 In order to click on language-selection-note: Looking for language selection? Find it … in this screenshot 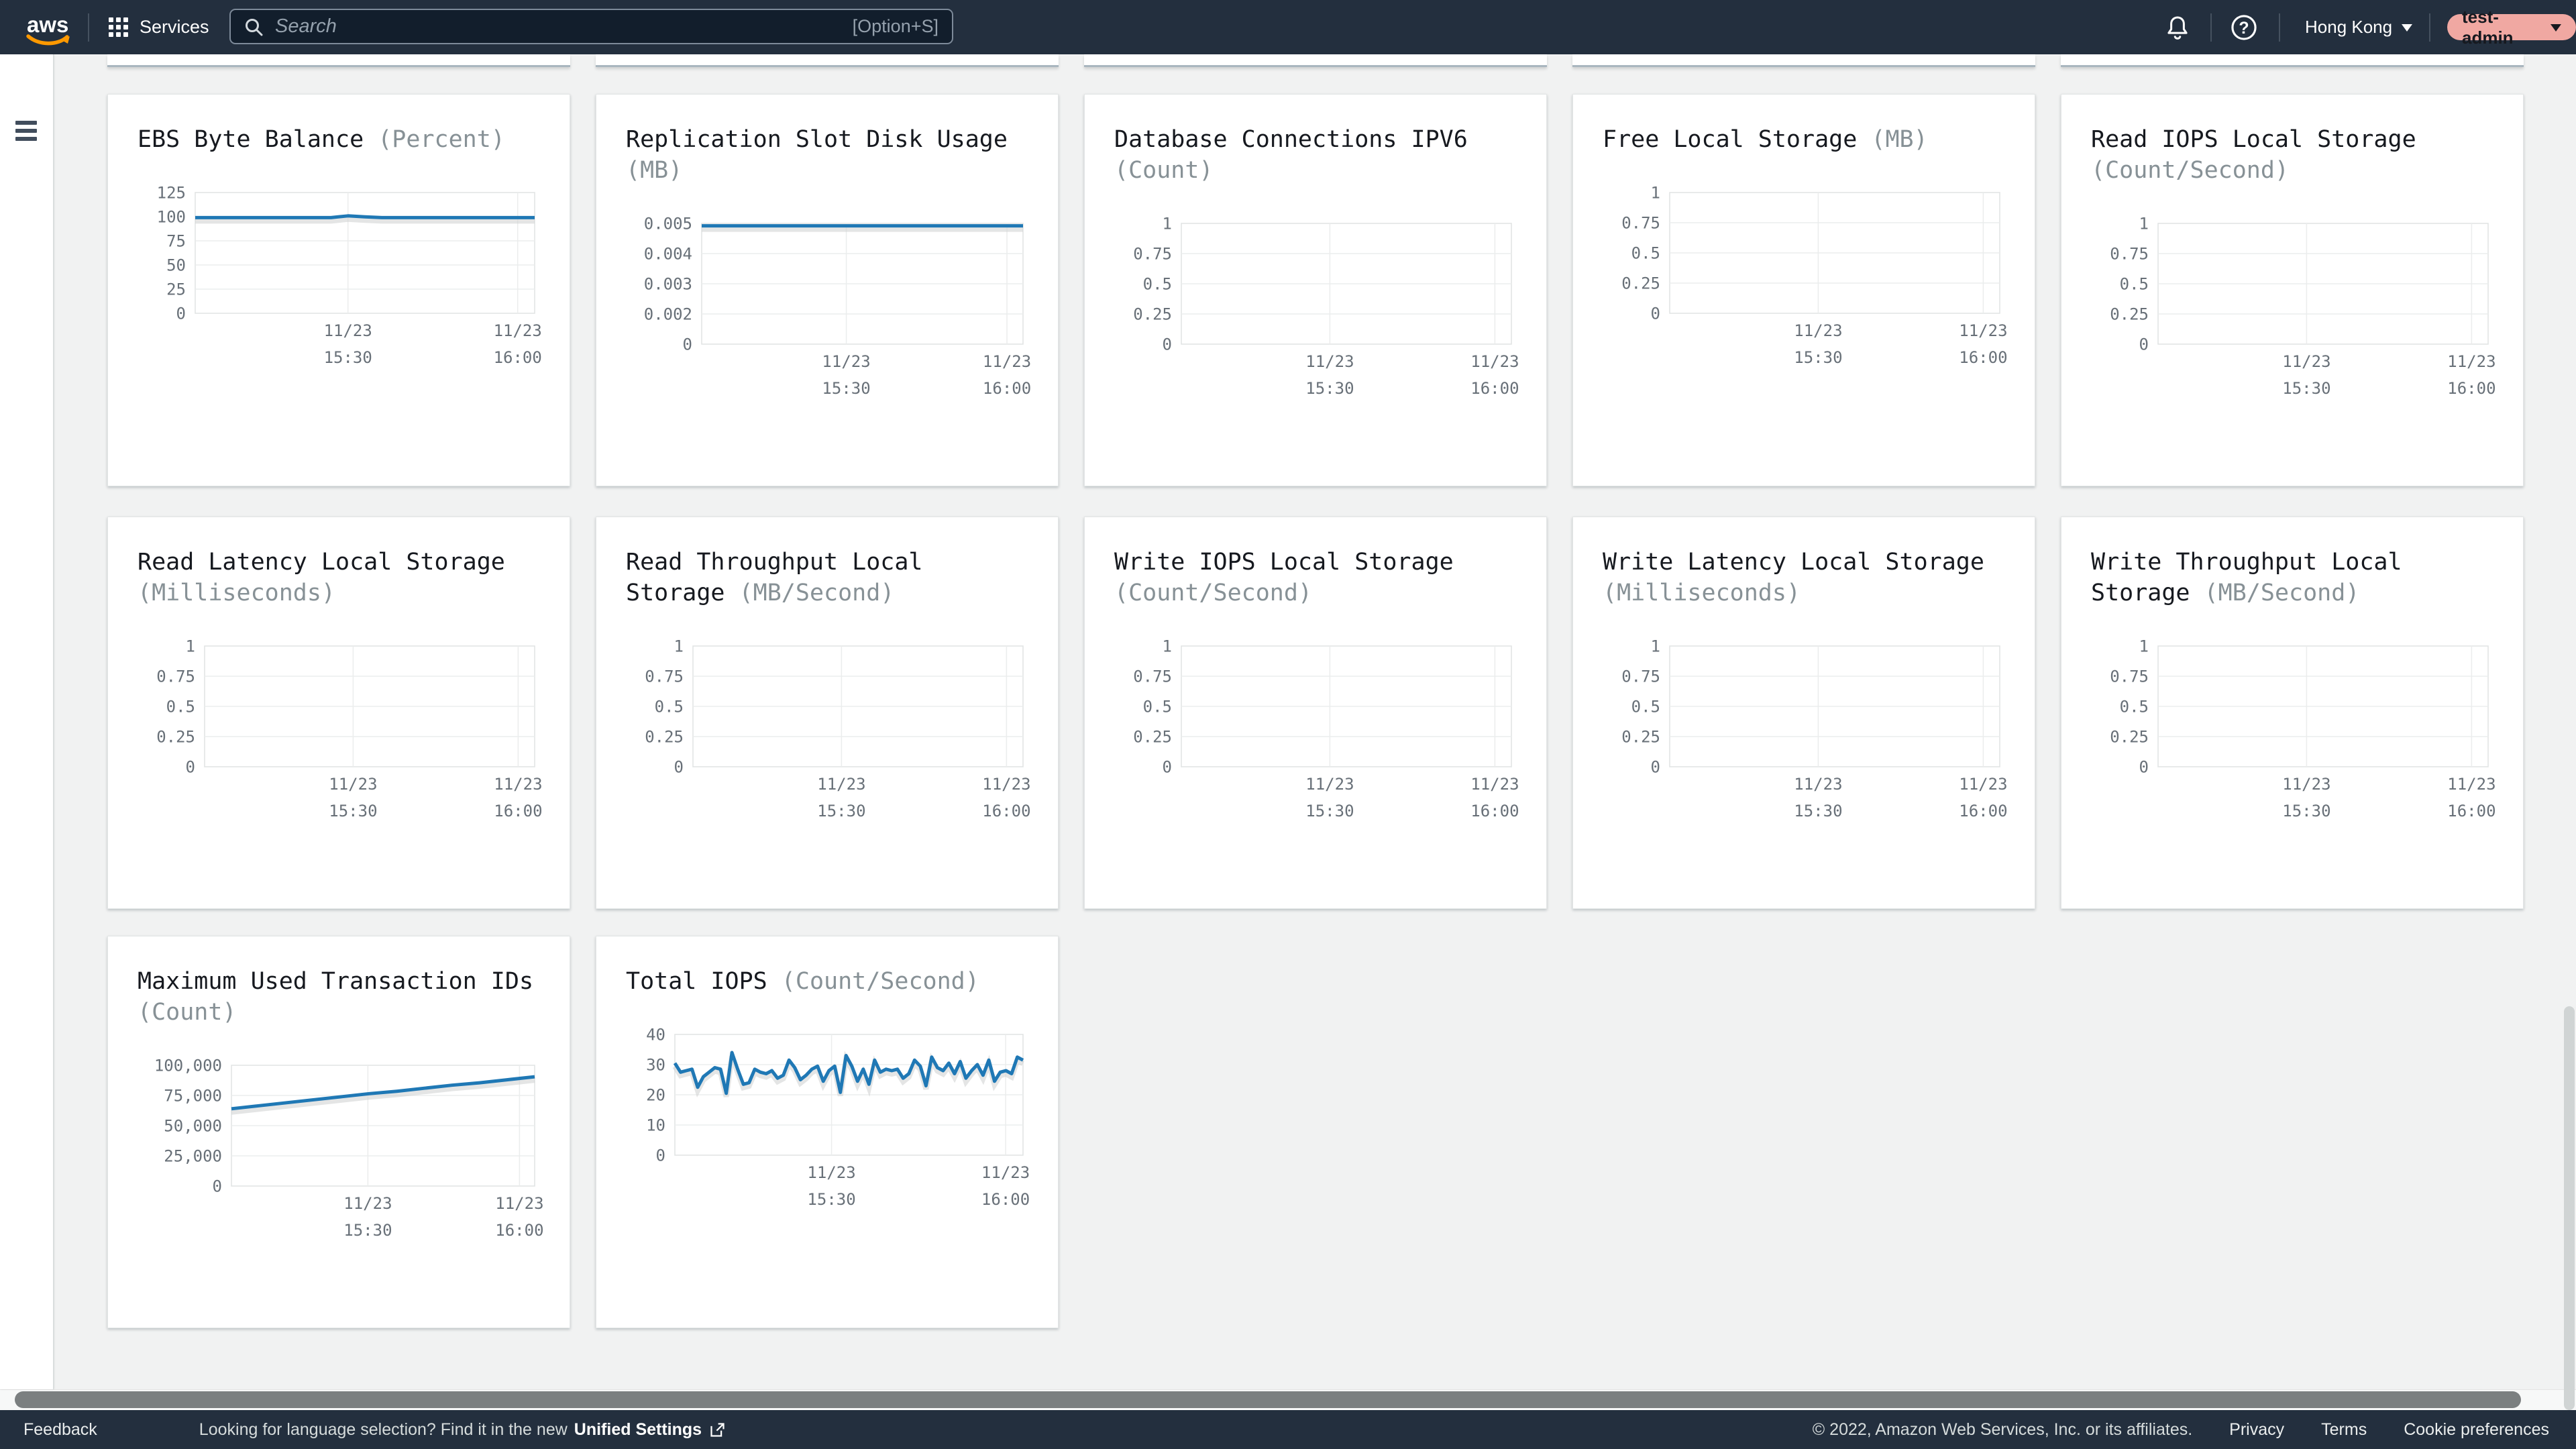, I will do `click(463, 1430)`.